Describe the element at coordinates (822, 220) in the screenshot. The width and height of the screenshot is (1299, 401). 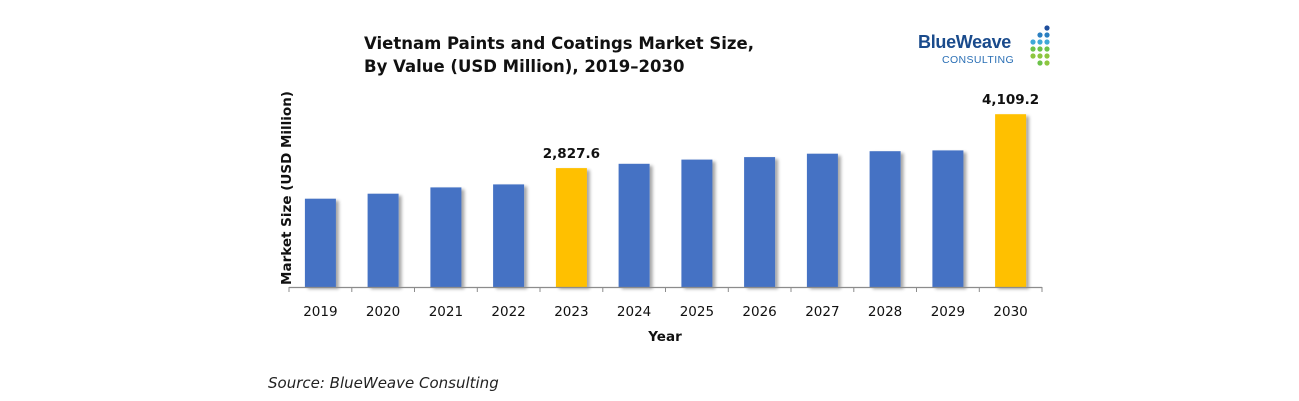
I see `bar-2027` at that location.